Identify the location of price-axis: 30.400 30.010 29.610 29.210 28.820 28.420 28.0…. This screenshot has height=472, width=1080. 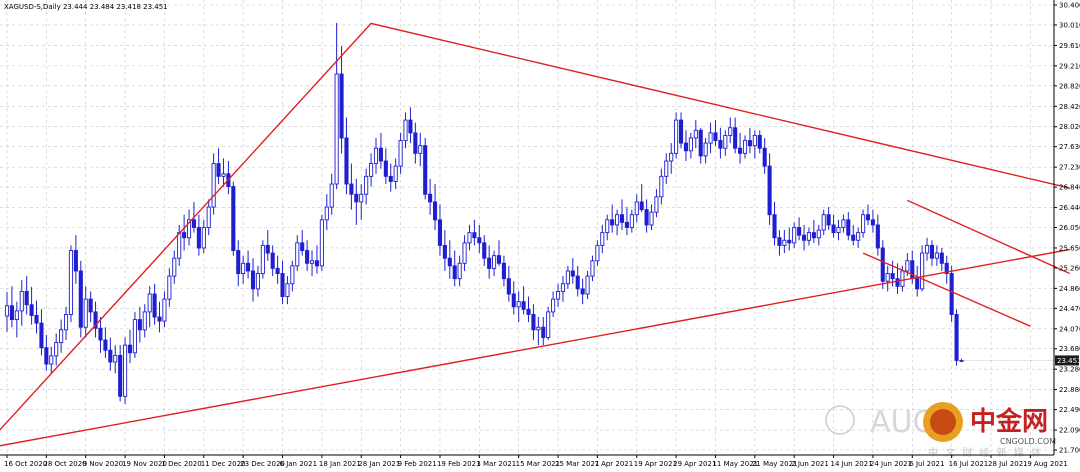
(1067, 228).